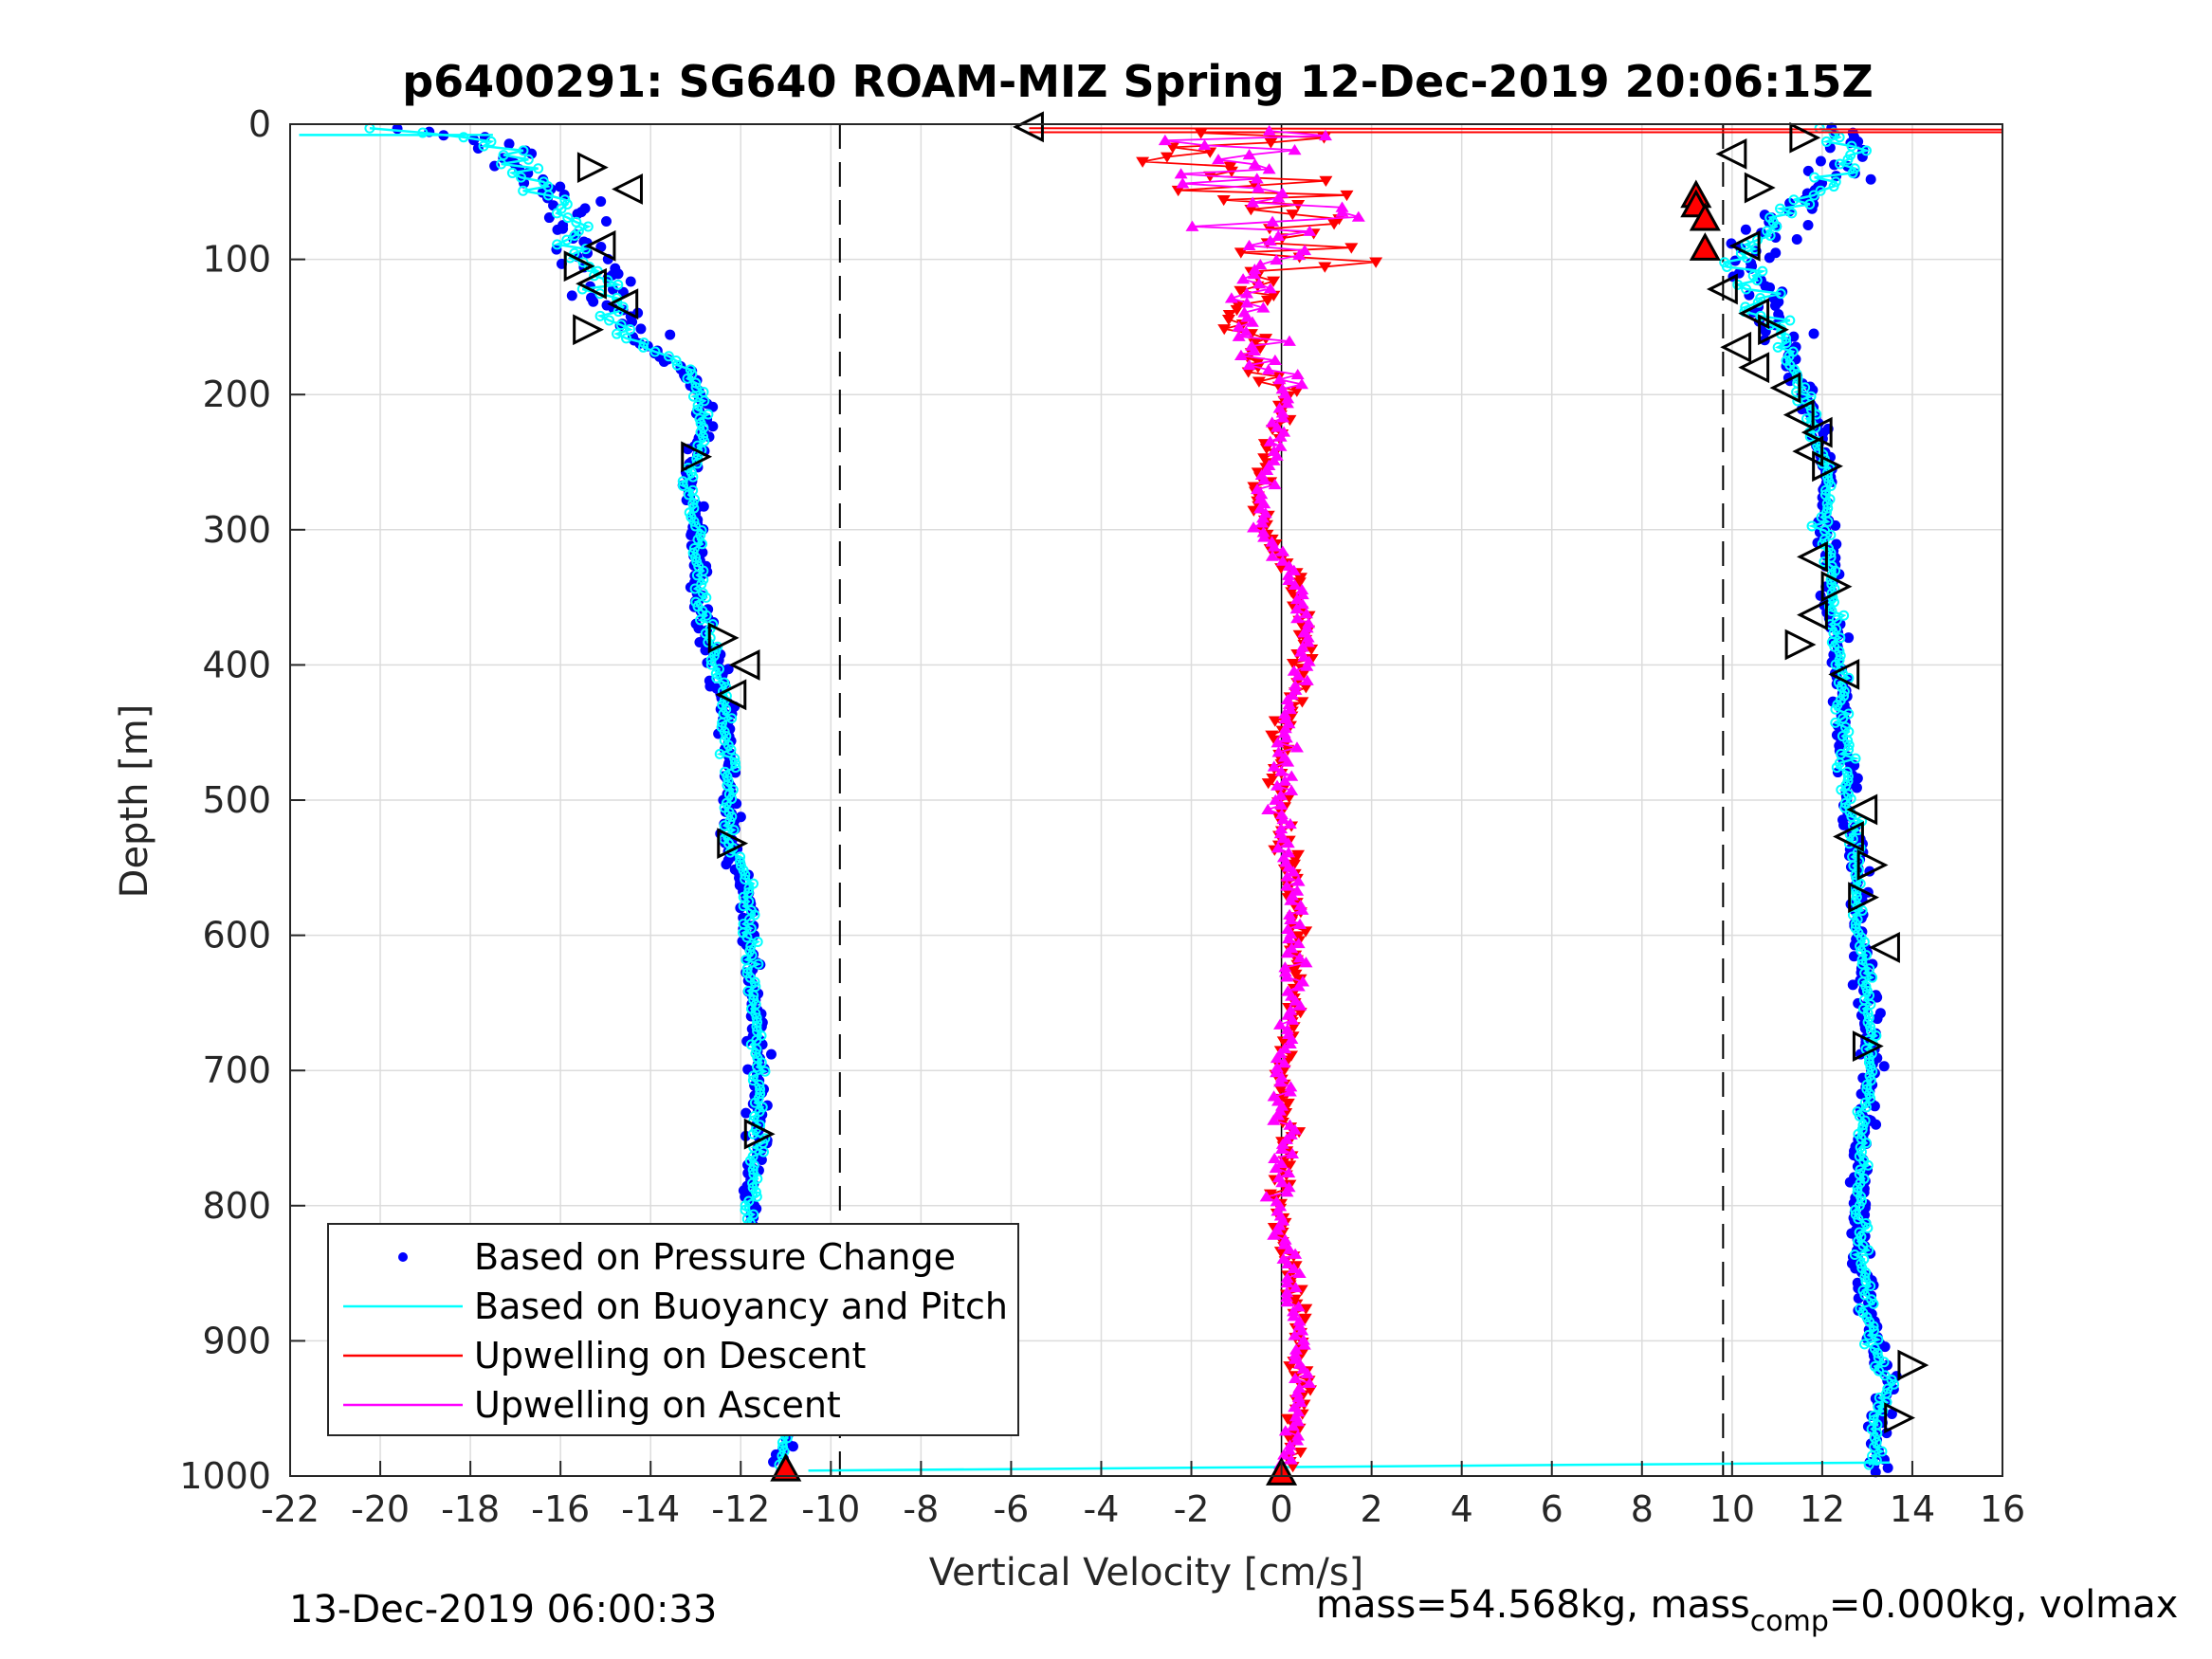  I want to click on y-tick-label: 1000, so click(225, 1476).